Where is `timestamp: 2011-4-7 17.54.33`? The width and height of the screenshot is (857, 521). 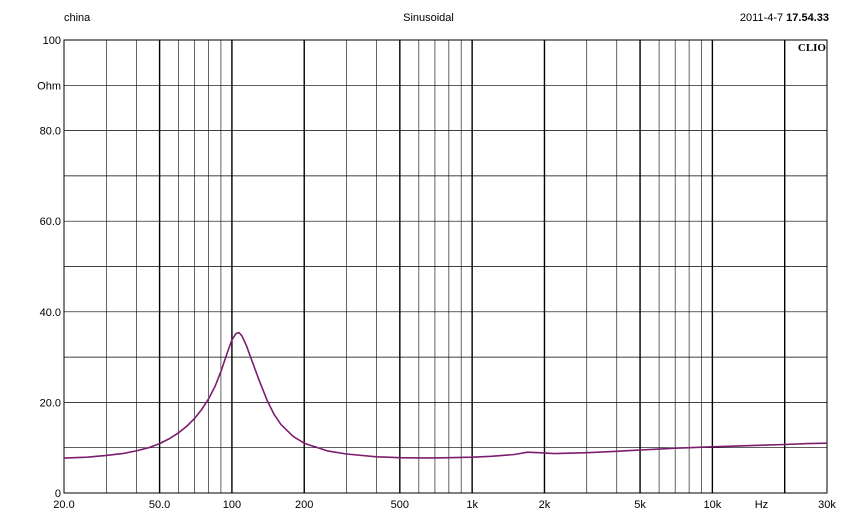
timestamp: 2011-4-7 17.54.33 is located at coordinates (784, 18).